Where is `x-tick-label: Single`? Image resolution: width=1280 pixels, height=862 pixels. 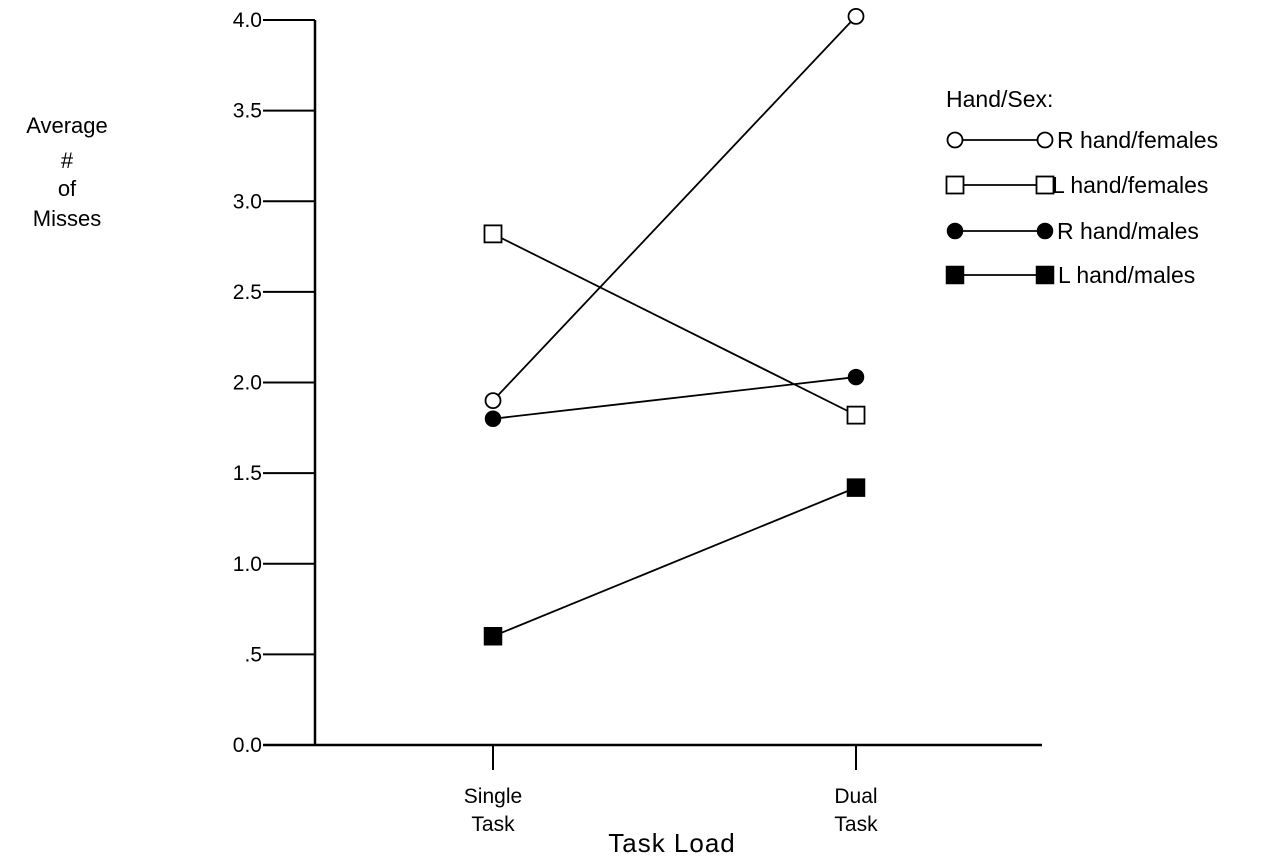
x-tick-label: Single is located at coordinates (493, 796).